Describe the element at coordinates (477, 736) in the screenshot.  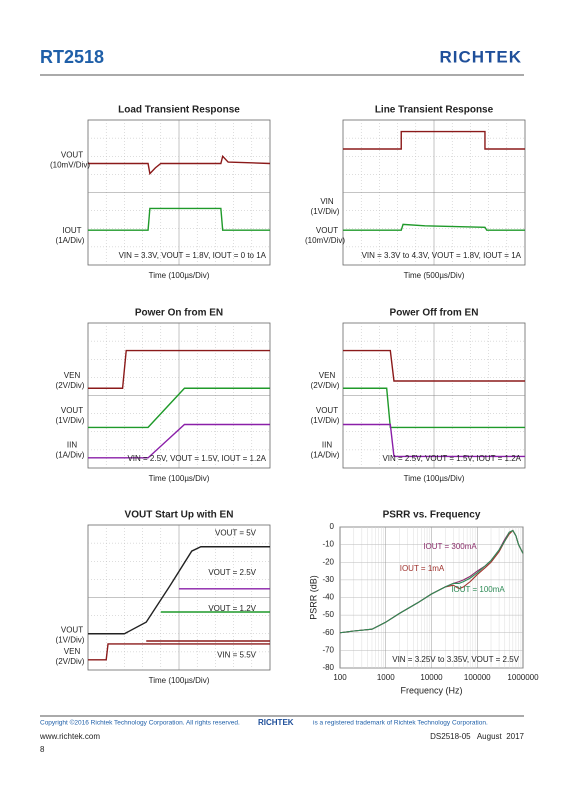
I see `doc-number: DS2518-05 August 2017` at that location.